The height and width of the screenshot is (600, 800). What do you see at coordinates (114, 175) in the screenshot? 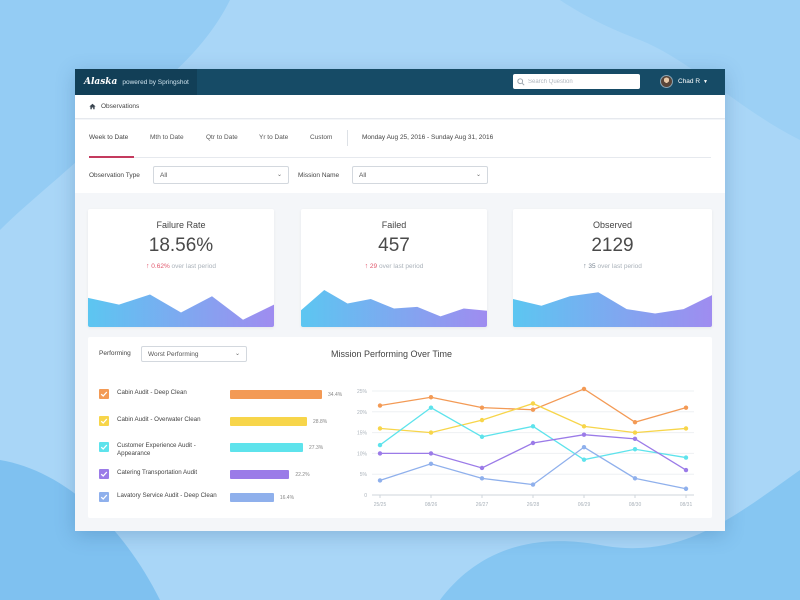
I see `observation-type-label: Observation Type` at bounding box center [114, 175].